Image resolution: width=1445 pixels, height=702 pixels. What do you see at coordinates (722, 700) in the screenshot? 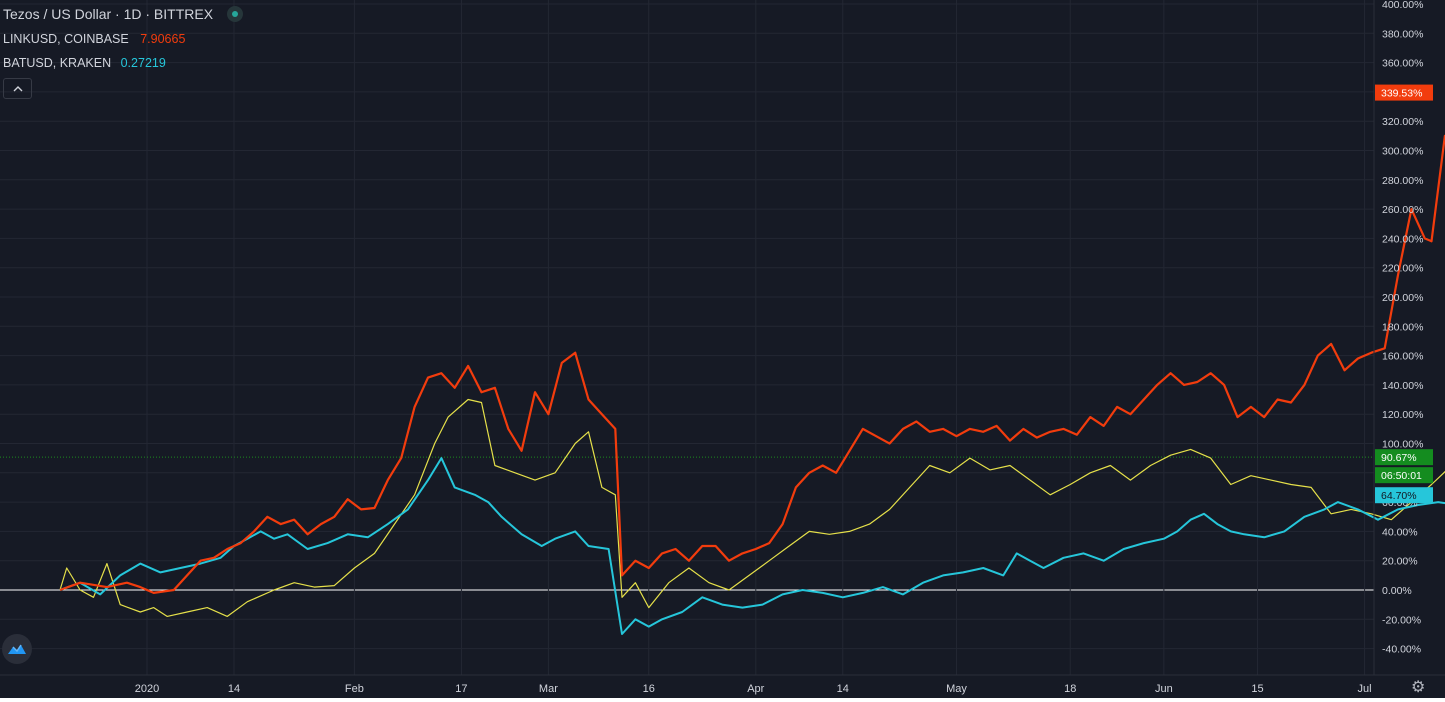
I see `bottom-border` at bounding box center [722, 700].